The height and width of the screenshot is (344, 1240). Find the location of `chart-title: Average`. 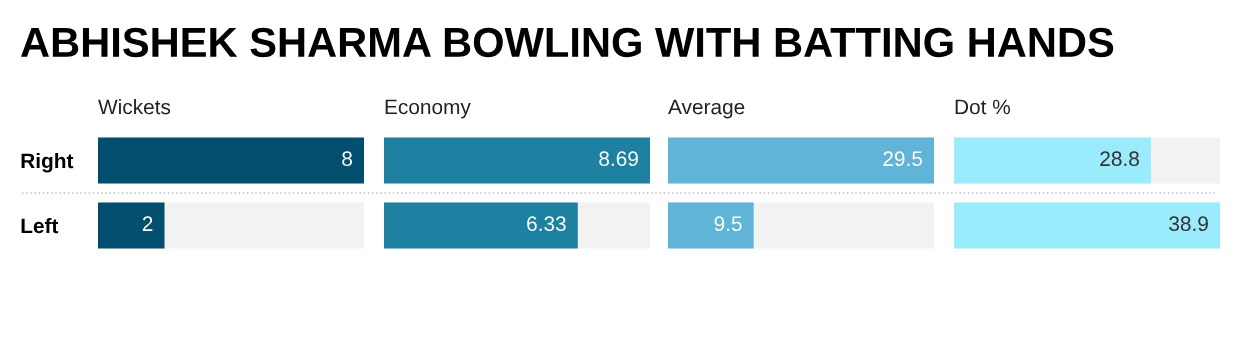

chart-title: Average is located at coordinates (706, 109).